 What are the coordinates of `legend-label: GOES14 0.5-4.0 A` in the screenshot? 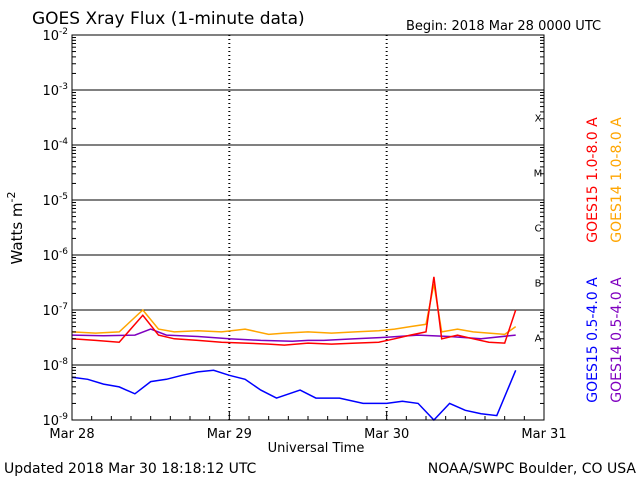 It's located at (617, 340).